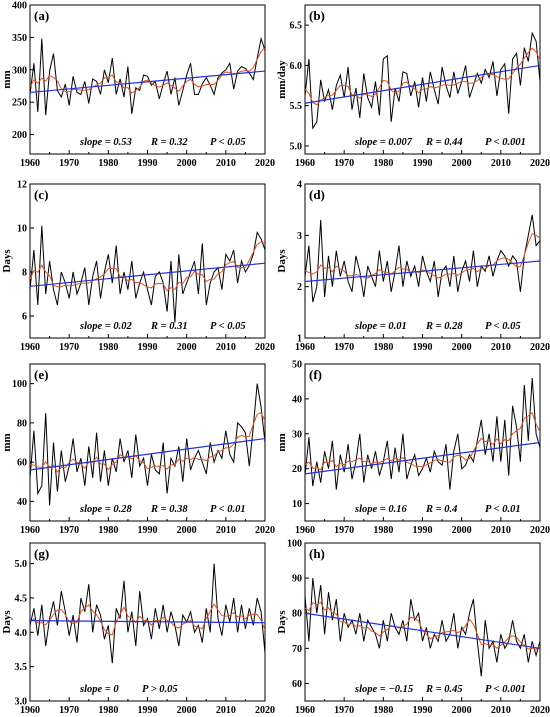 The width and height of the screenshot is (550, 717). Describe the element at coordinates (22, 423) in the screenshot. I see `y-tick-label: 80` at that location.